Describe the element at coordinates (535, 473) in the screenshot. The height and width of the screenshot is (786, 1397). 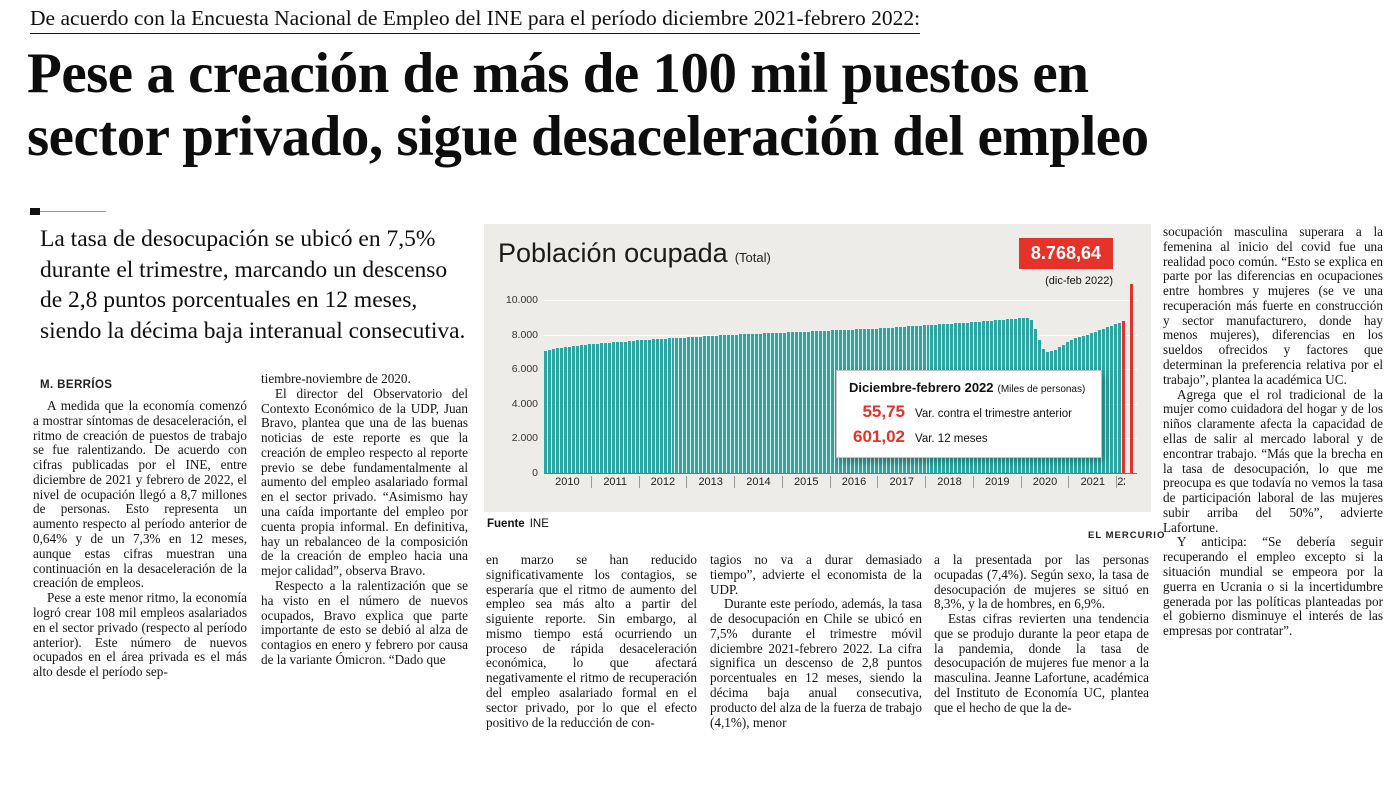
I see `y-tick-label: 0` at that location.